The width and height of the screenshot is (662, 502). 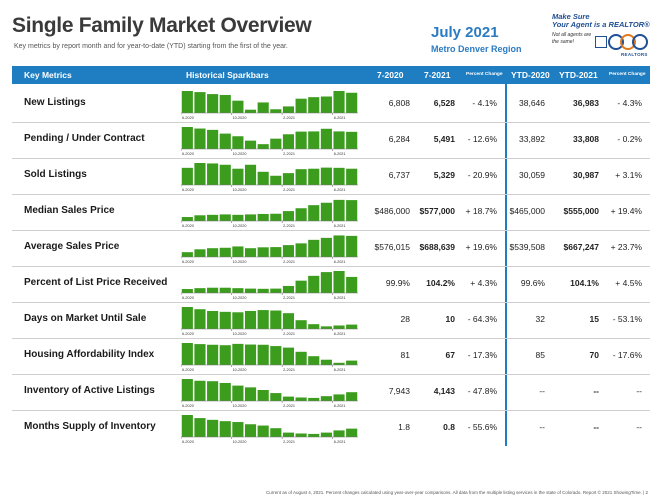 I want to click on value-ytd-2021: --, so click(x=596, y=391).